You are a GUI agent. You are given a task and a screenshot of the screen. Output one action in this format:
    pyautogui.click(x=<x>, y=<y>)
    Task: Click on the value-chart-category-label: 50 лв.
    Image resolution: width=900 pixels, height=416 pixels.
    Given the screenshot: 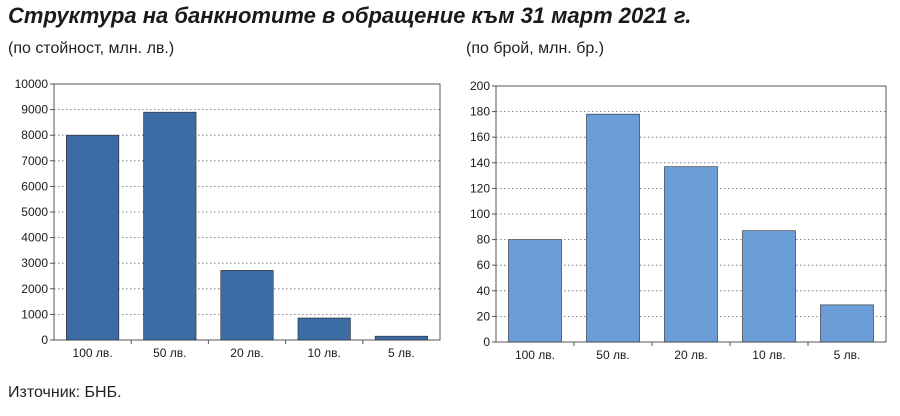 What is the action you would take?
    pyautogui.click(x=169, y=353)
    